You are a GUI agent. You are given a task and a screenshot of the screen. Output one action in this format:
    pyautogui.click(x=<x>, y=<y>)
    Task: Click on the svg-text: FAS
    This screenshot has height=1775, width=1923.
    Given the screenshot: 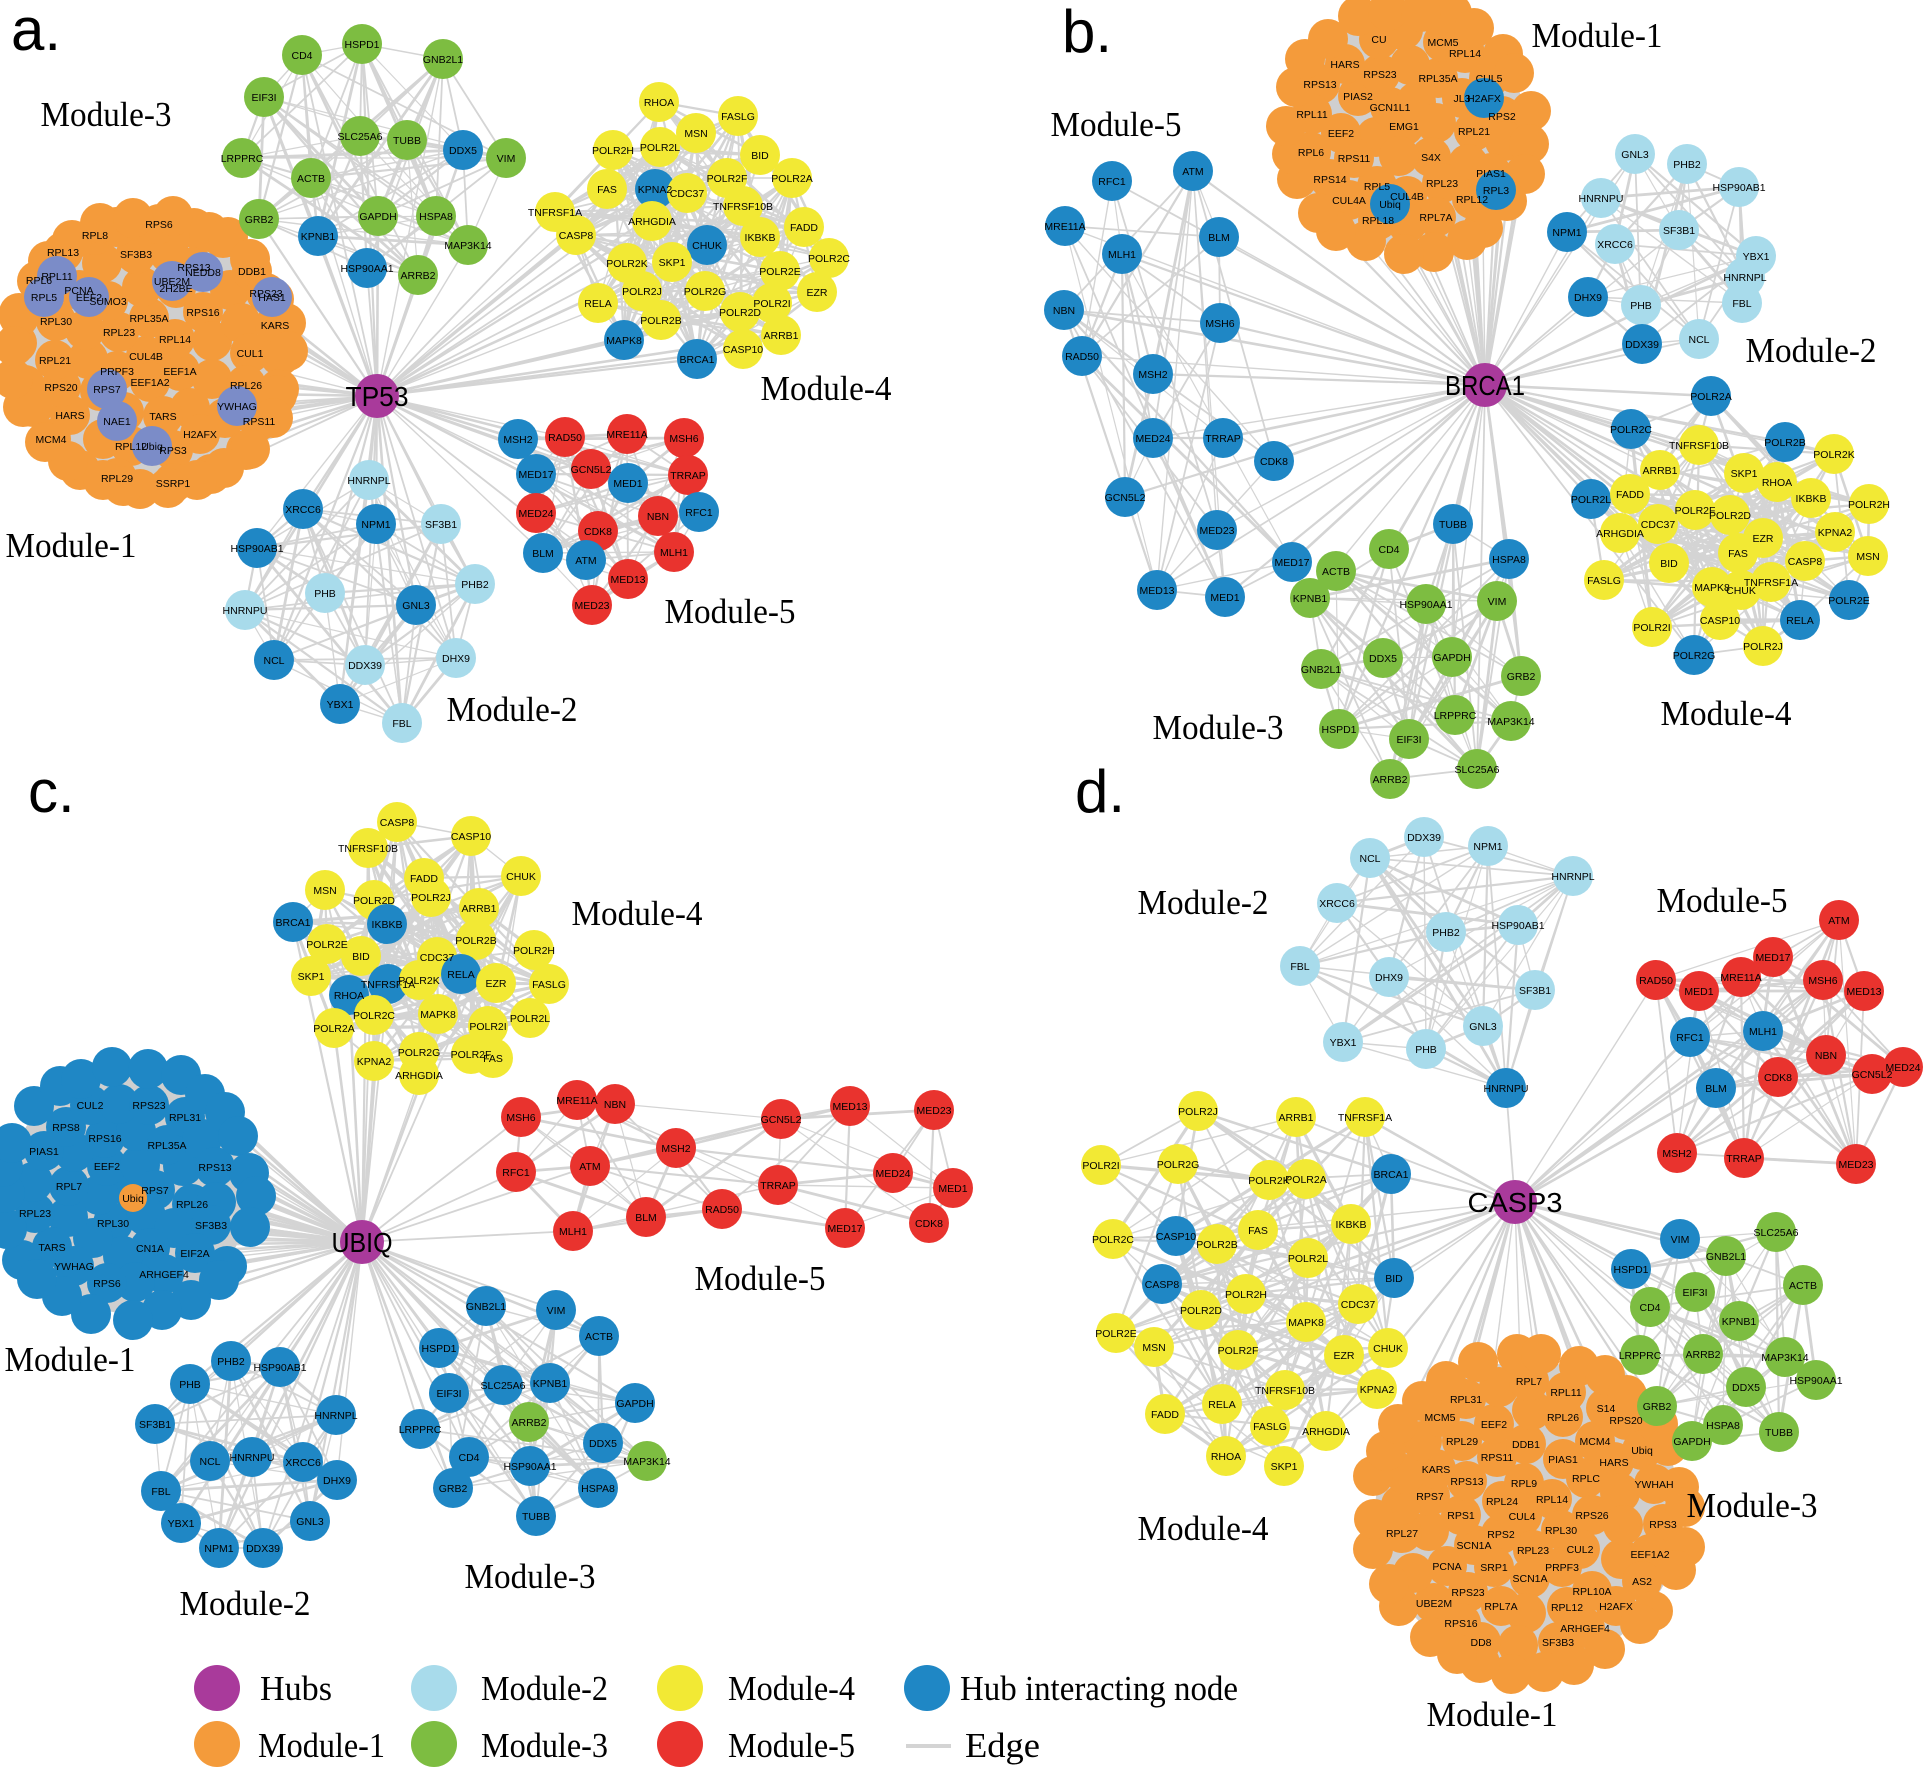 What is the action you would take?
    pyautogui.click(x=1258, y=1231)
    